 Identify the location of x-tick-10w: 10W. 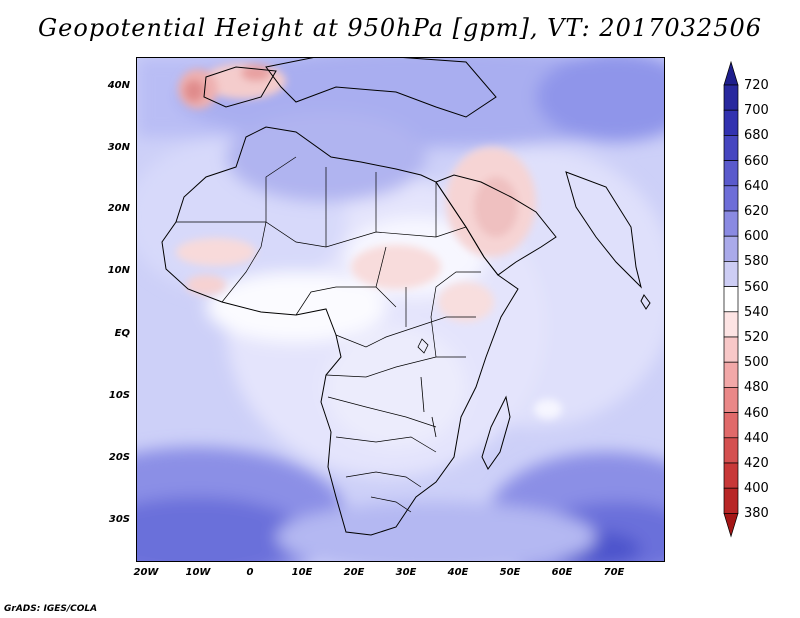
(198, 572).